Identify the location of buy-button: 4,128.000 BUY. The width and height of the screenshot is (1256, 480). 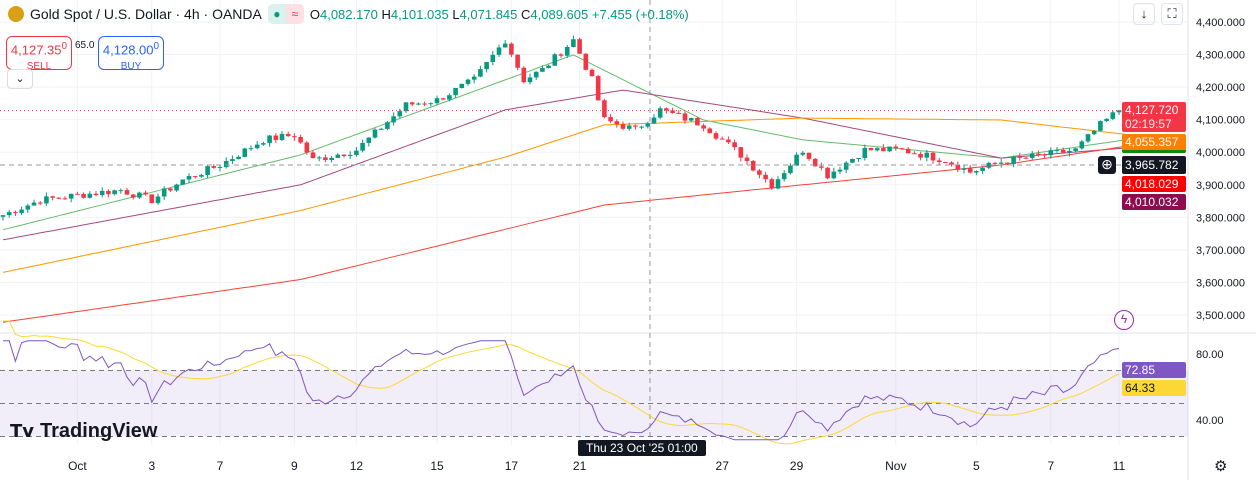
(131, 54).